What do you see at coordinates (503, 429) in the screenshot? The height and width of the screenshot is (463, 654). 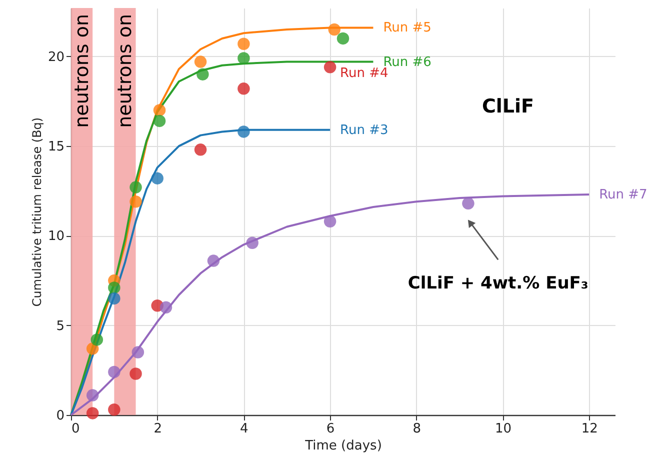 I see `x-tick-label: 10` at bounding box center [503, 429].